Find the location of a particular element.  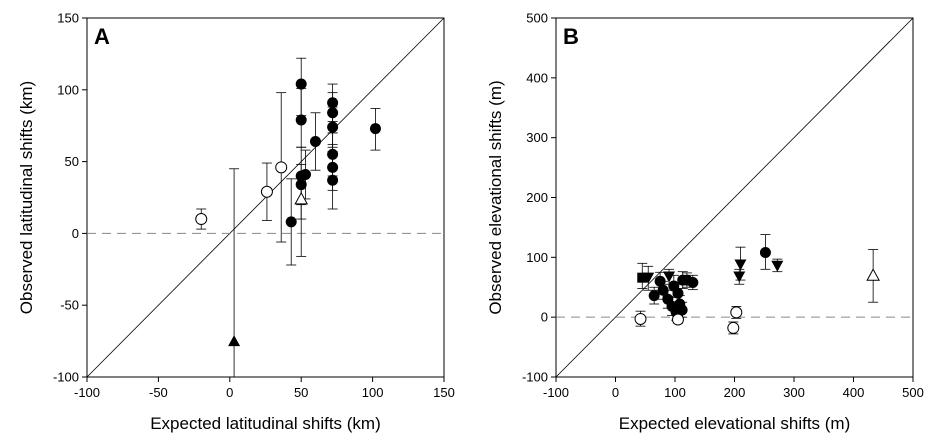

panel-label: A is located at coordinates (102, 36).